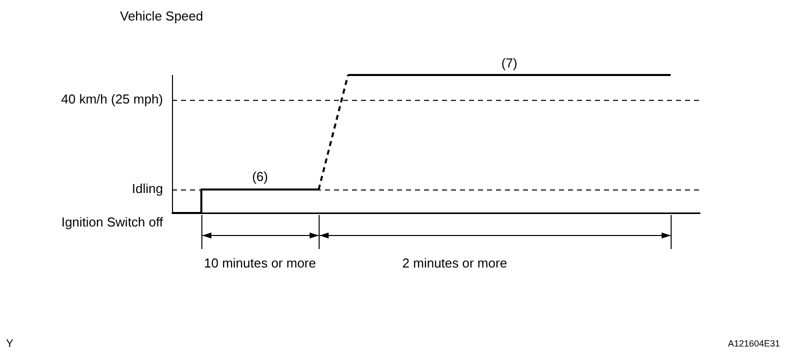 The image size is (786, 357). What do you see at coordinates (147, 188) in the screenshot?
I see `ref-line-label: Idling` at bounding box center [147, 188].